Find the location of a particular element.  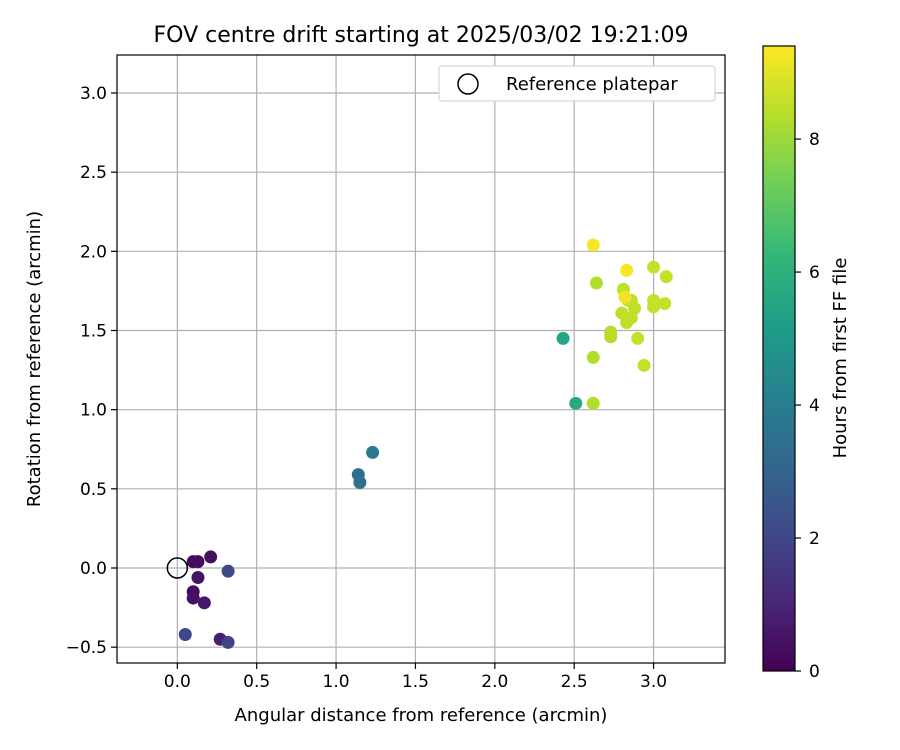

reference-marker is located at coordinates (177, 568).